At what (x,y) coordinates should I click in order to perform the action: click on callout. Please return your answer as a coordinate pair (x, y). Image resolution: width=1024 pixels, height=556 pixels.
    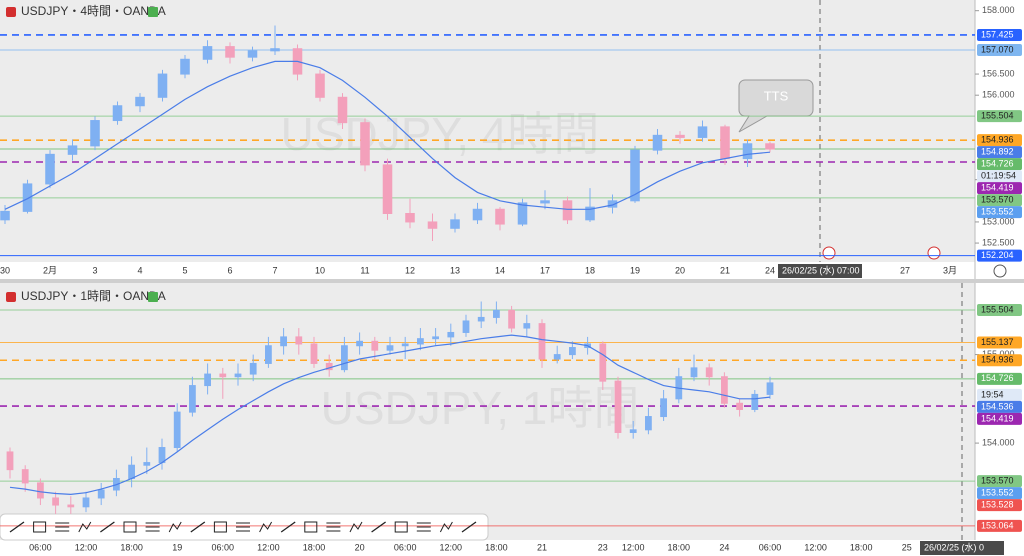
    Looking at the image, I should click on (776, 106).